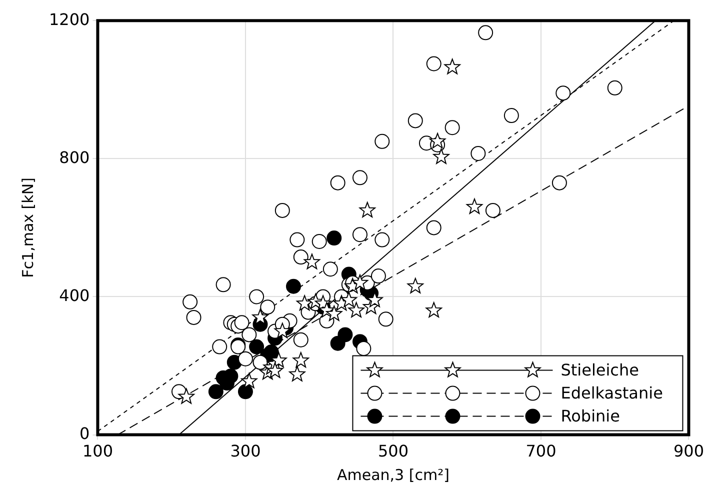  Describe the element at coordinates (85, 433) in the screenshot. I see `y-tick-label: 0` at that location.